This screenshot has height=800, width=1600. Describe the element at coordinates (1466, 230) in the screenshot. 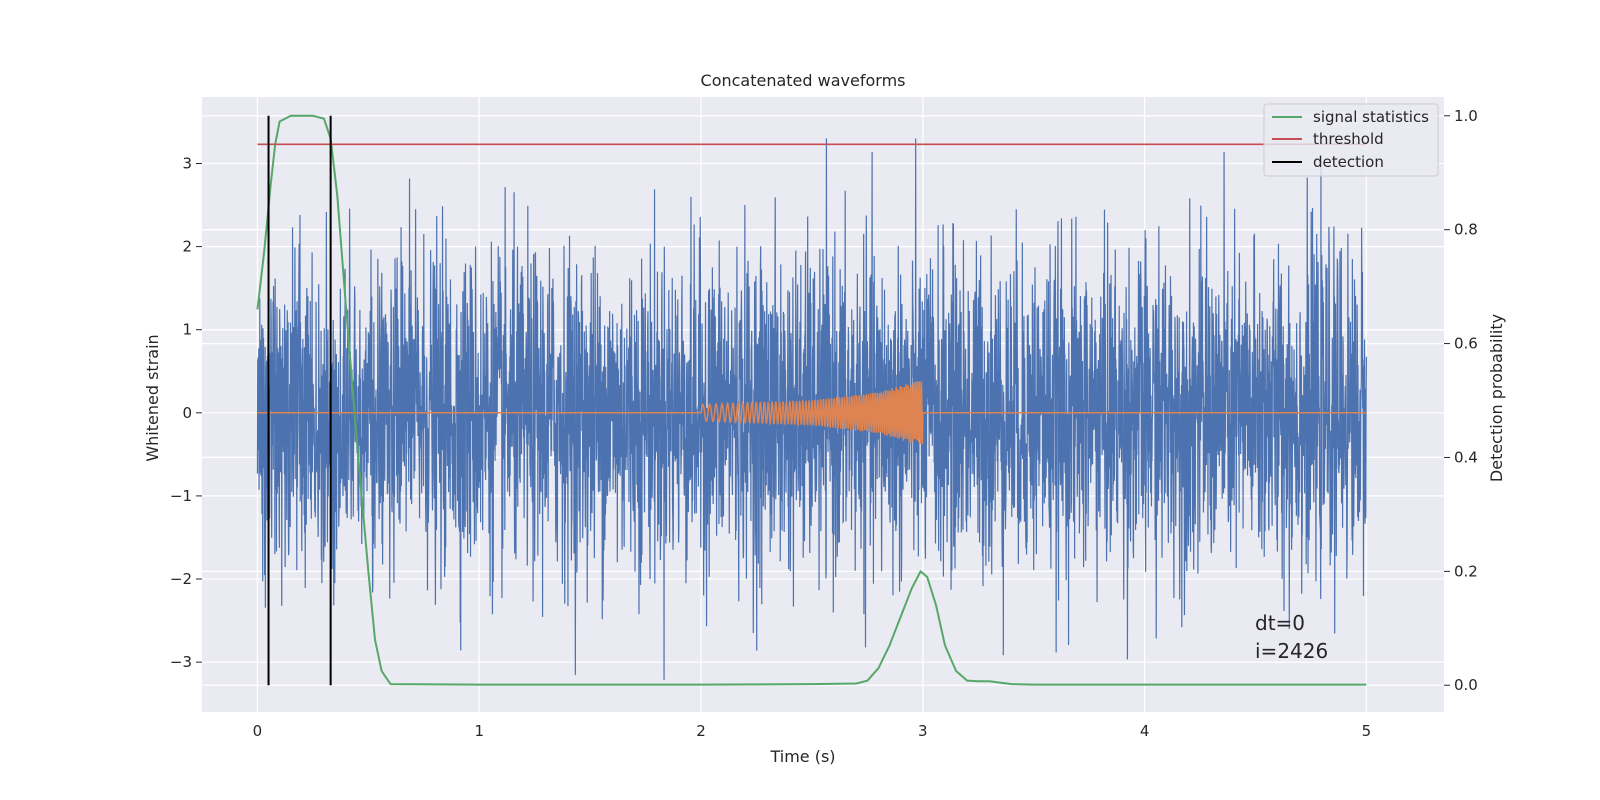

I see `y2-tick-label: 0.8` at that location.